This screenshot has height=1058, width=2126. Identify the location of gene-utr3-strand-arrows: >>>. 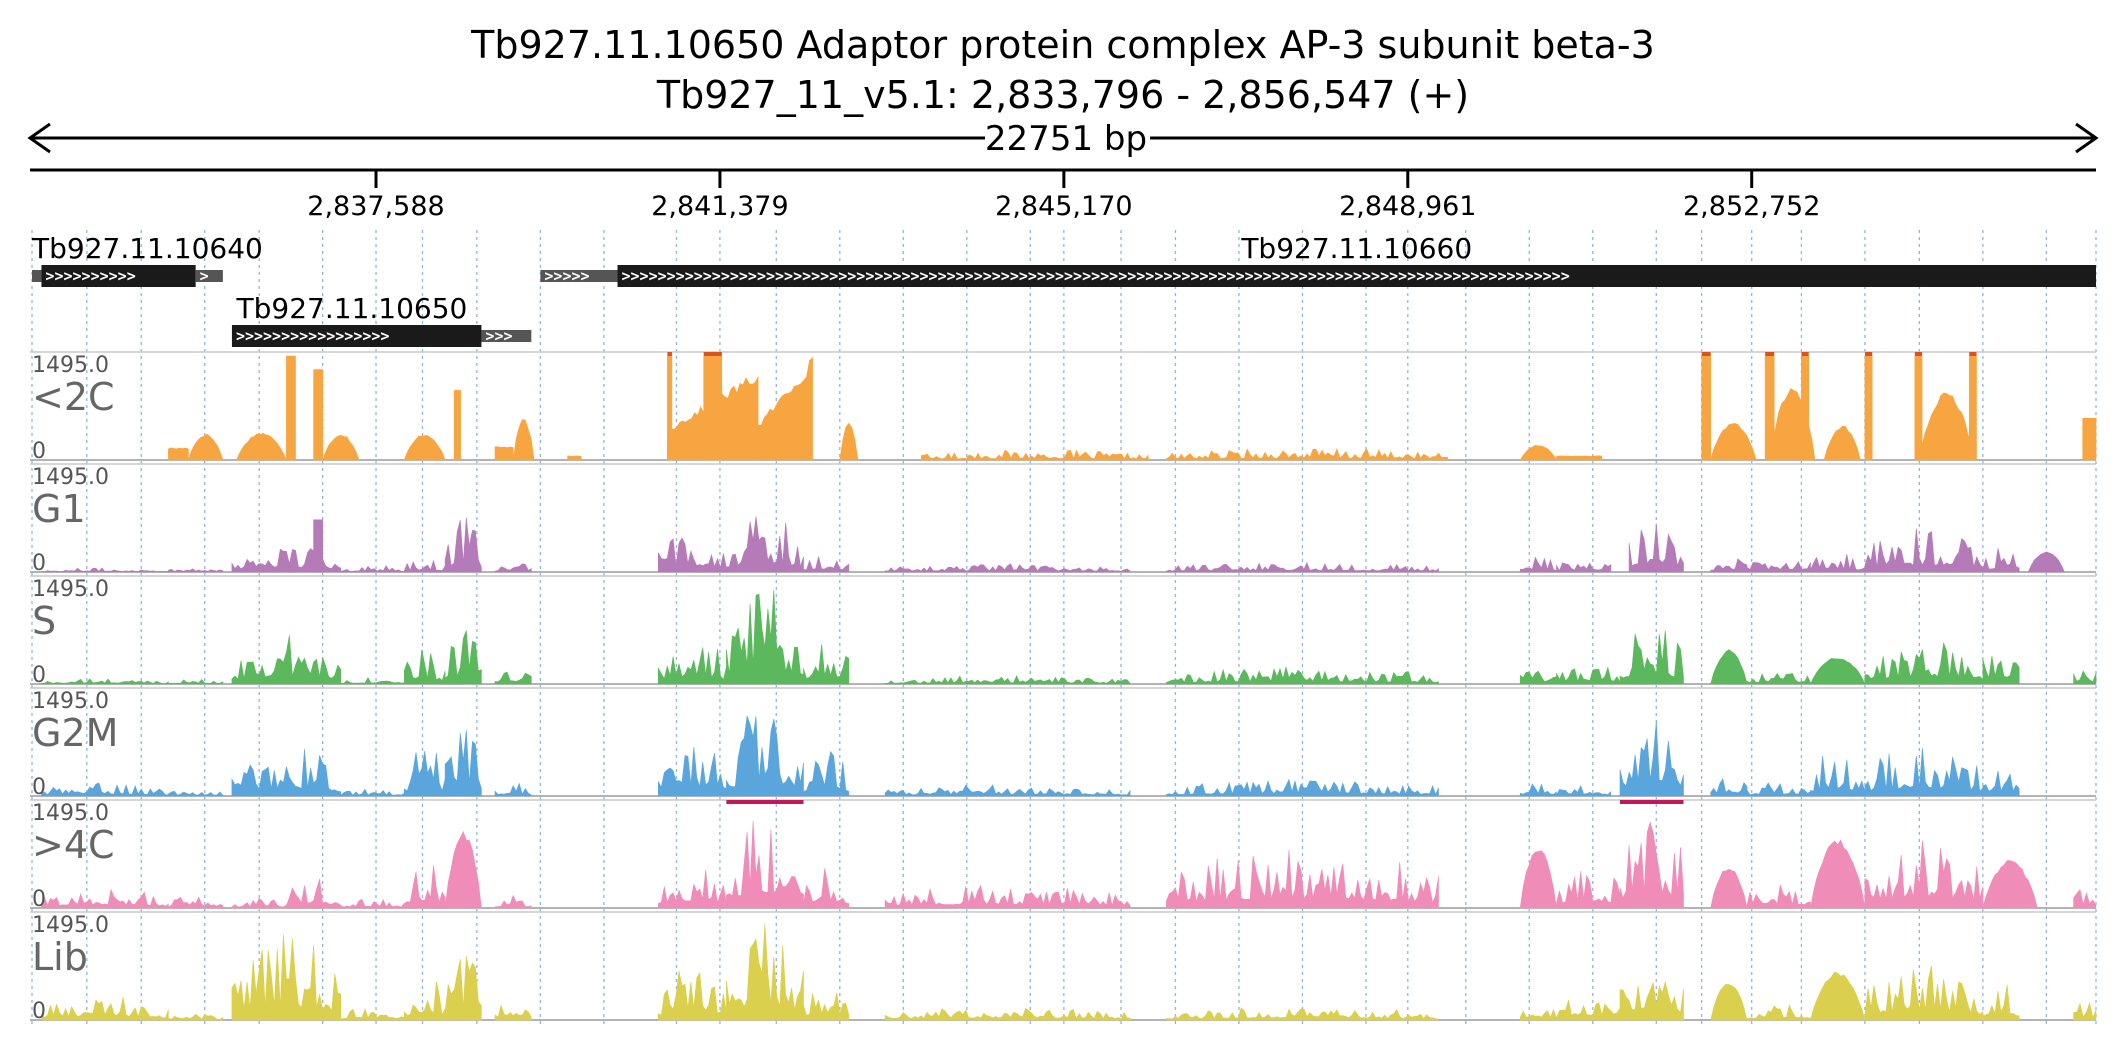
(498, 336).